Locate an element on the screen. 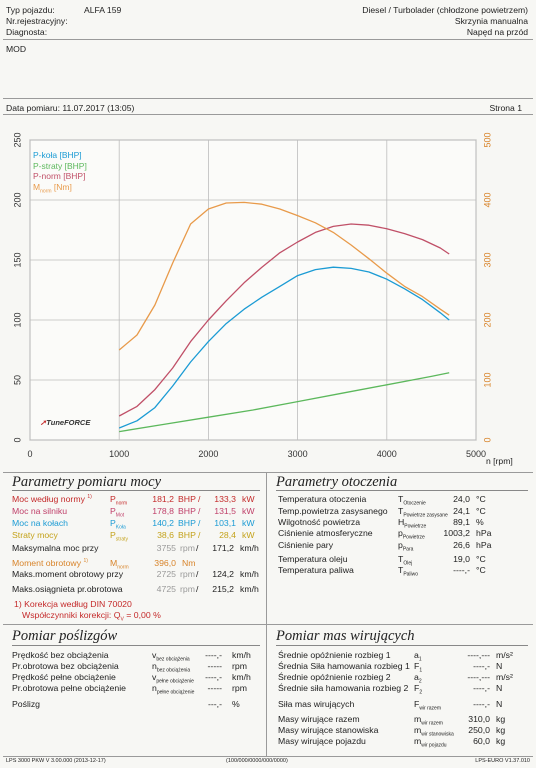  x-tick-label: 0 is located at coordinates (29, 454).